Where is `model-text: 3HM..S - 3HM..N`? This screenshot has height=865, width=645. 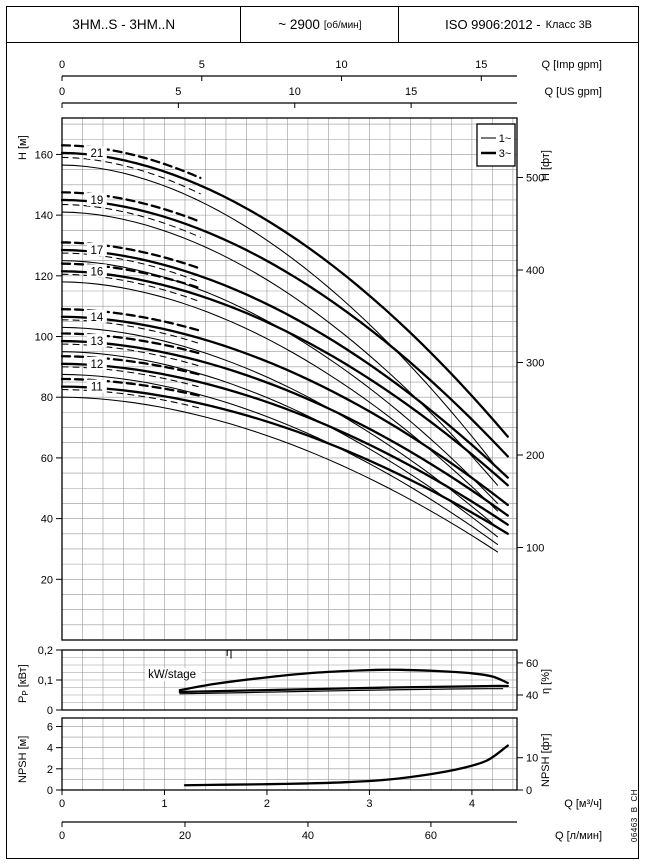 model-text: 3HM..S - 3HM..N is located at coordinates (124, 24).